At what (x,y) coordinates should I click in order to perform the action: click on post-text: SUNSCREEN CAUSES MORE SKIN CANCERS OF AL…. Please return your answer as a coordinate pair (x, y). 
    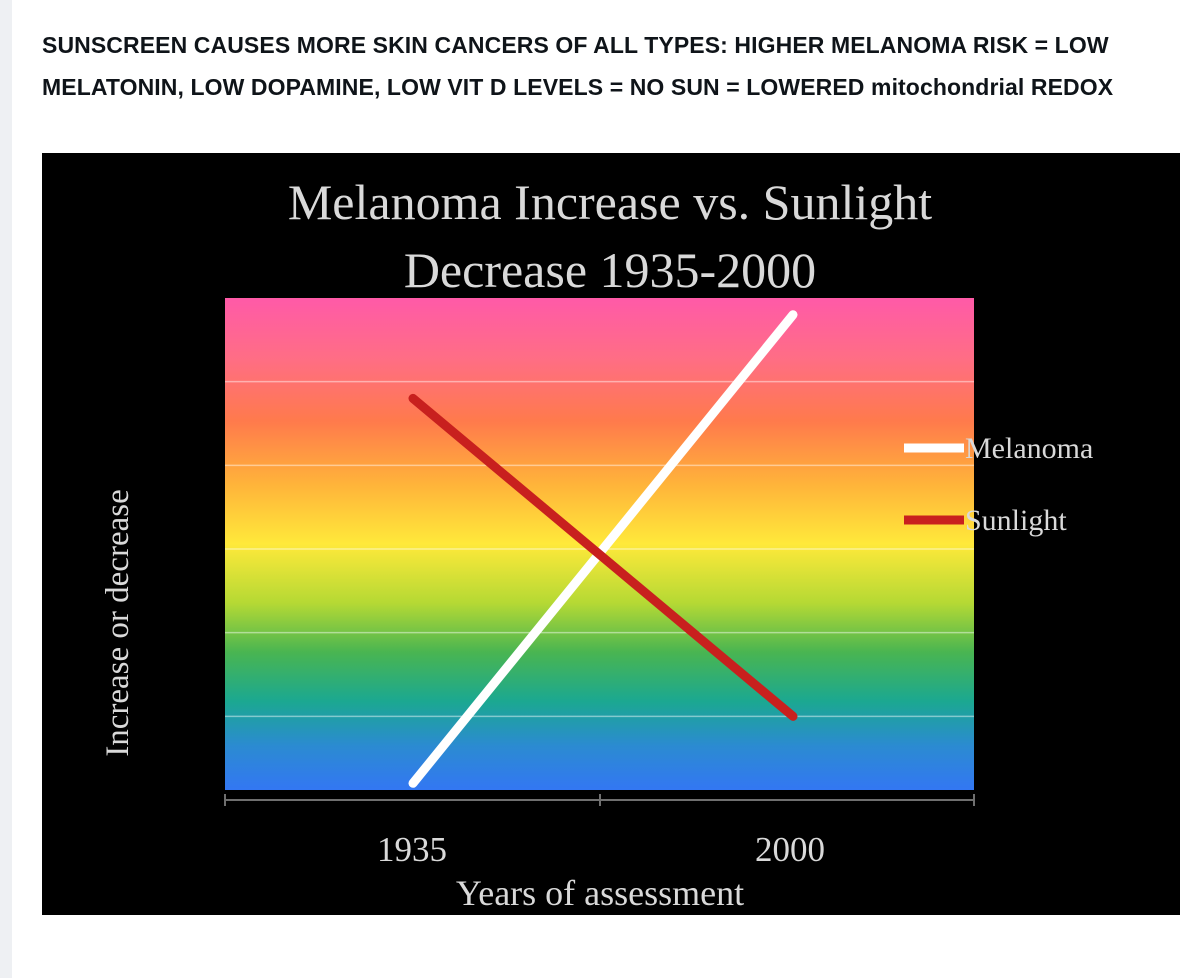
    Looking at the image, I should click on (578, 66).